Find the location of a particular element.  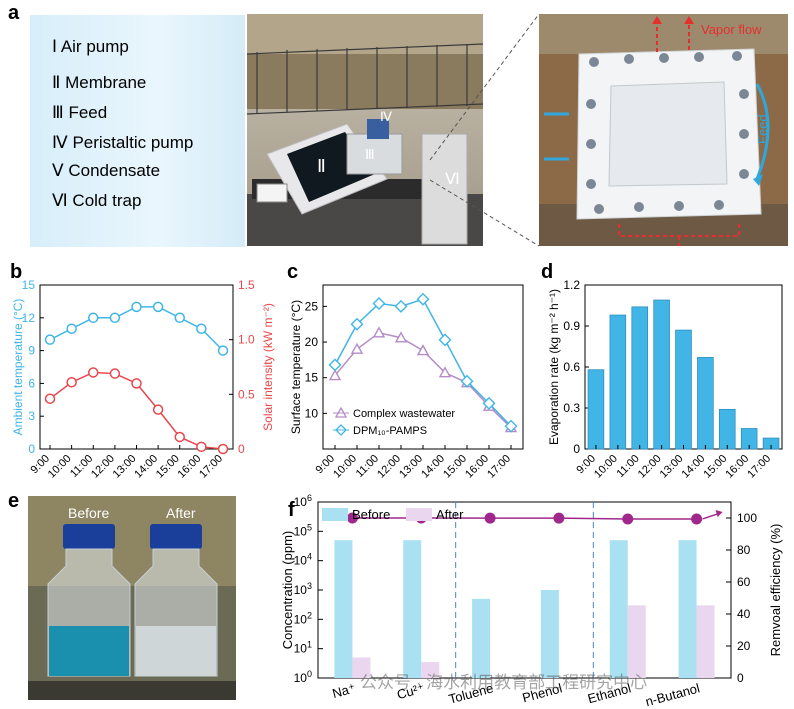

vapor-flow-label: Vapor flow is located at coordinates (731, 29).